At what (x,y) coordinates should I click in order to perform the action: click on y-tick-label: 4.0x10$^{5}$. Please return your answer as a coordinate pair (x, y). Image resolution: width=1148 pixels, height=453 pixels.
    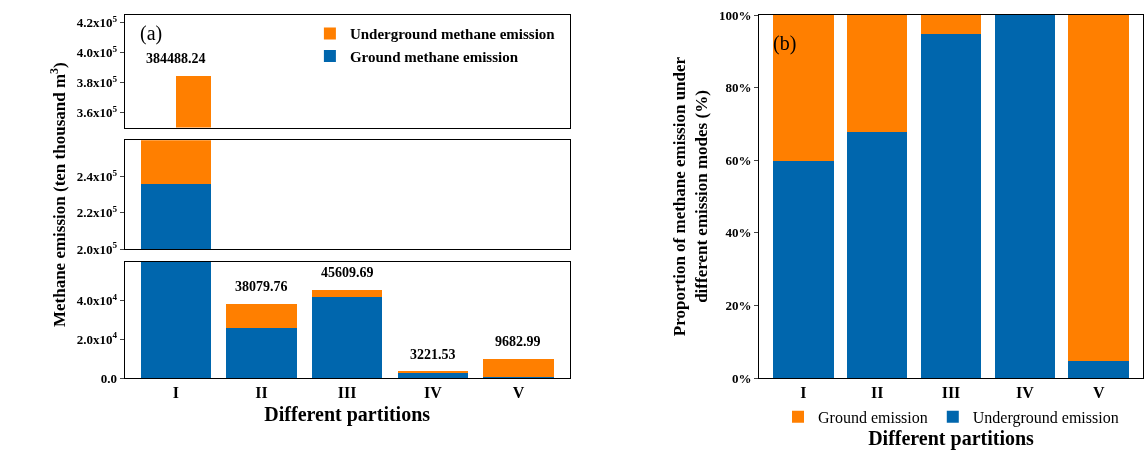
    Looking at the image, I should click on (97, 52).